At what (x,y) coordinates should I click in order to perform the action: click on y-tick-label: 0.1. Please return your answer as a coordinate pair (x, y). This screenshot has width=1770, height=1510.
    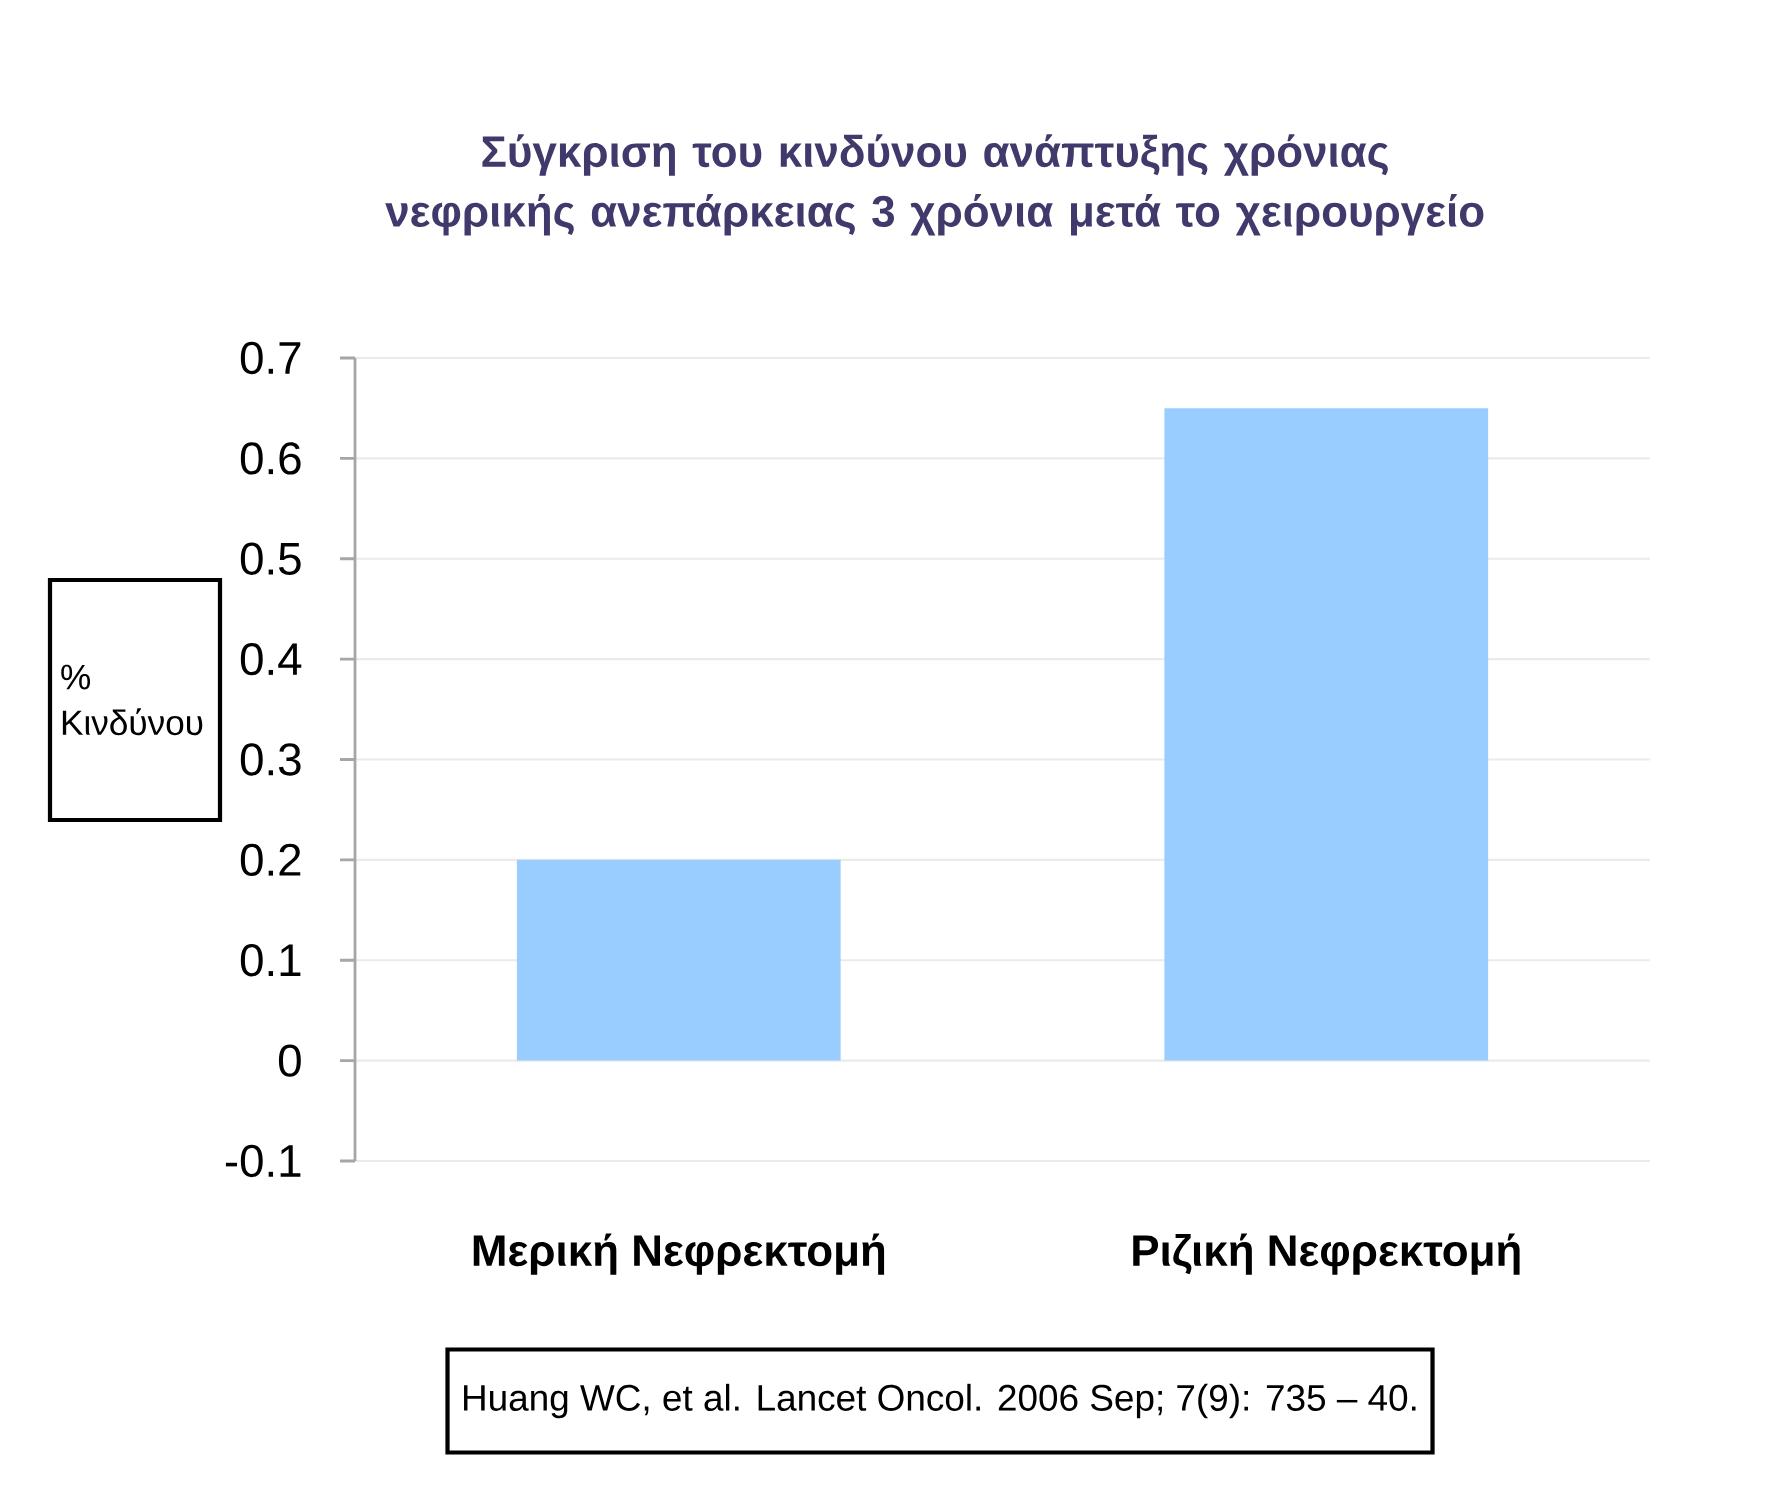
    Looking at the image, I should click on (270, 960).